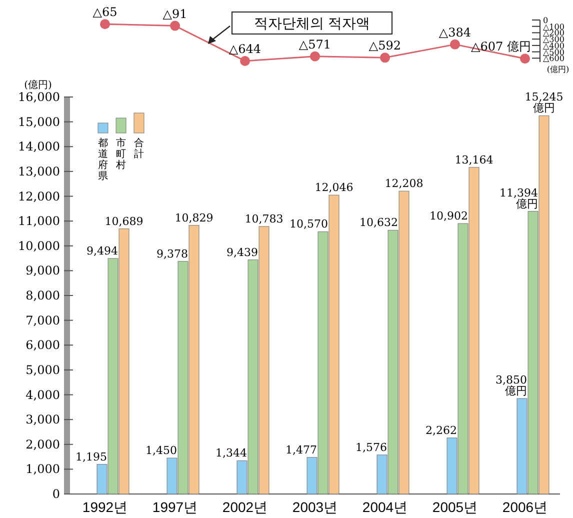 Image resolution: width=573 pixels, height=518 pixels. I want to click on x-tick-label: 1997년, so click(175, 507).